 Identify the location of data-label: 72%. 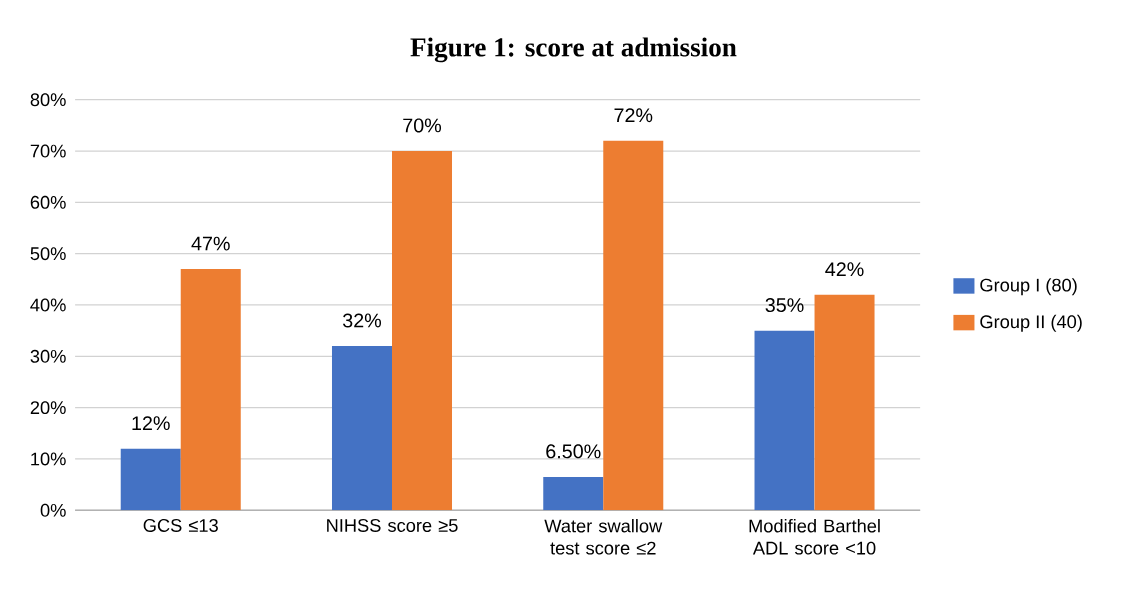
(633, 115).